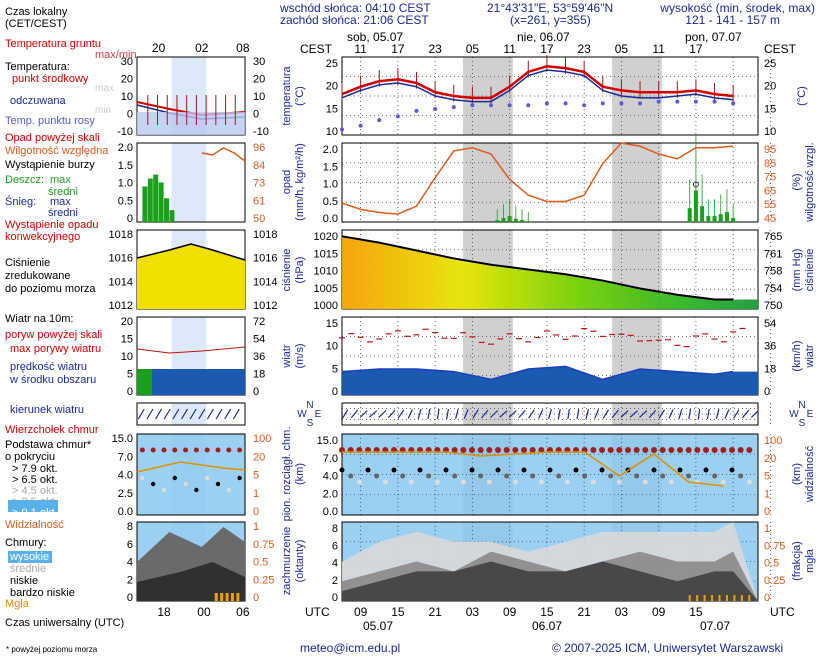 The width and height of the screenshot is (820, 660). Describe the element at coordinates (767, 598) in the screenshot. I see `fog-tick: 0` at that location.